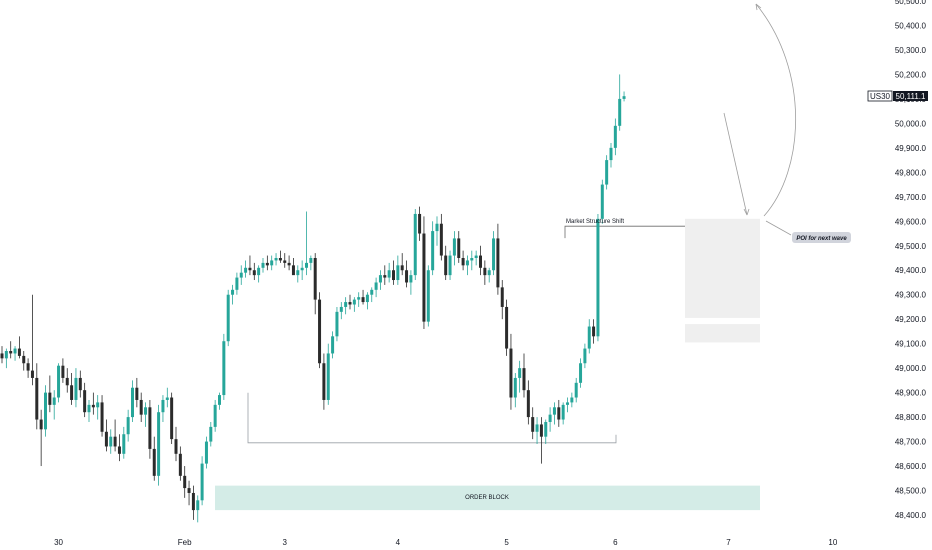 The height and width of the screenshot is (550, 932). I want to click on poi-label: POI for next wave, so click(821, 239).